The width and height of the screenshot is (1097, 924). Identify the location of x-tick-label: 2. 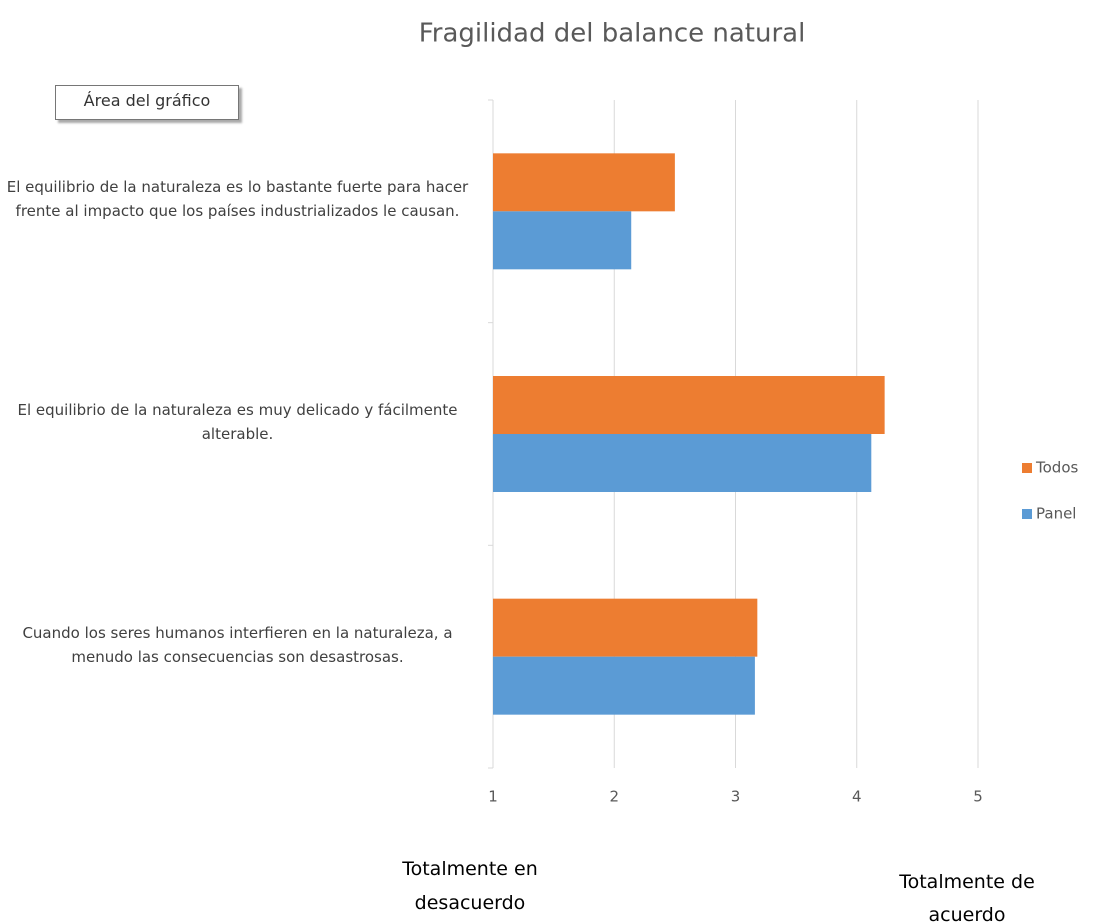
(614, 797).